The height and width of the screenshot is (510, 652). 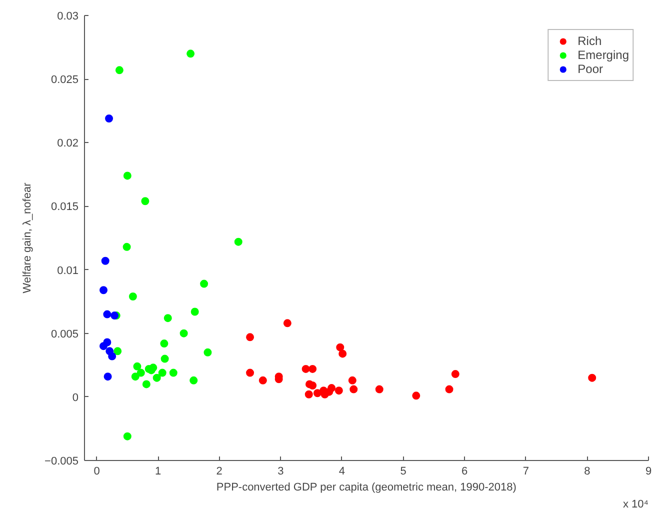 What do you see at coordinates (64, 334) in the screenshot?
I see `y-tick-label: 0.005` at bounding box center [64, 334].